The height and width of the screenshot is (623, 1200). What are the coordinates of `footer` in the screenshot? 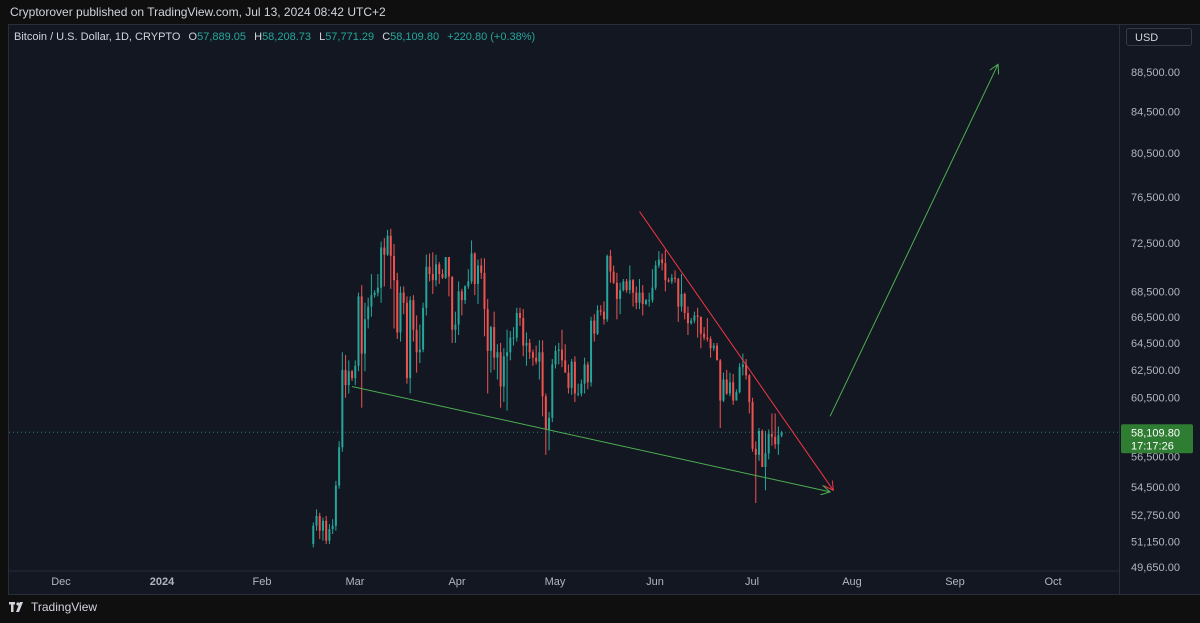 It's located at (600, 609).